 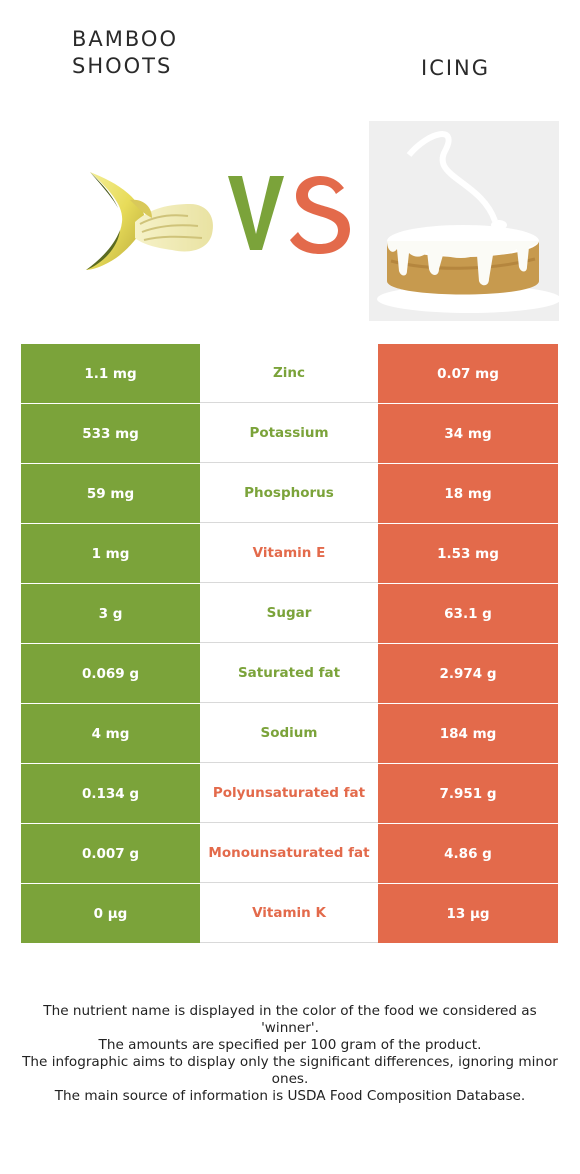 I want to click on vs-logo, so click(x=289, y=215).